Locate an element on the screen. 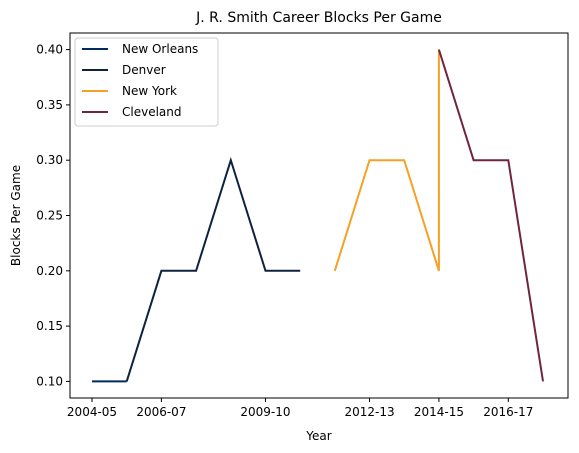  y-tick-label: 0.35 is located at coordinates (49, 105).